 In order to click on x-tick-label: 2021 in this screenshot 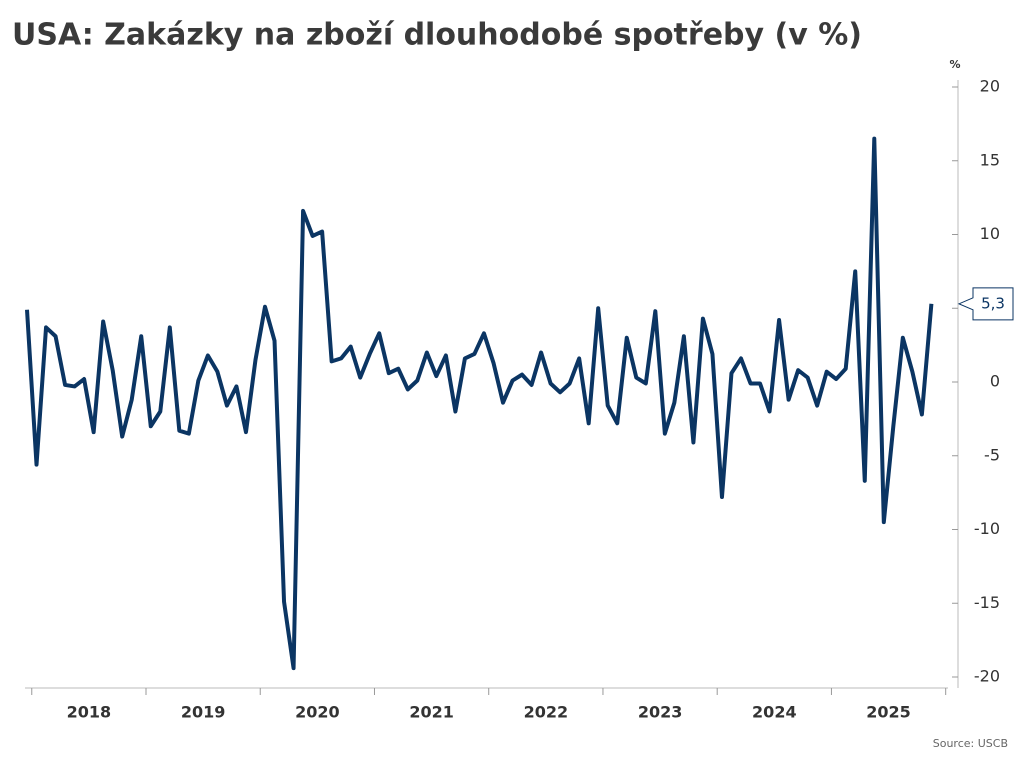, I will do `click(431, 712)`.